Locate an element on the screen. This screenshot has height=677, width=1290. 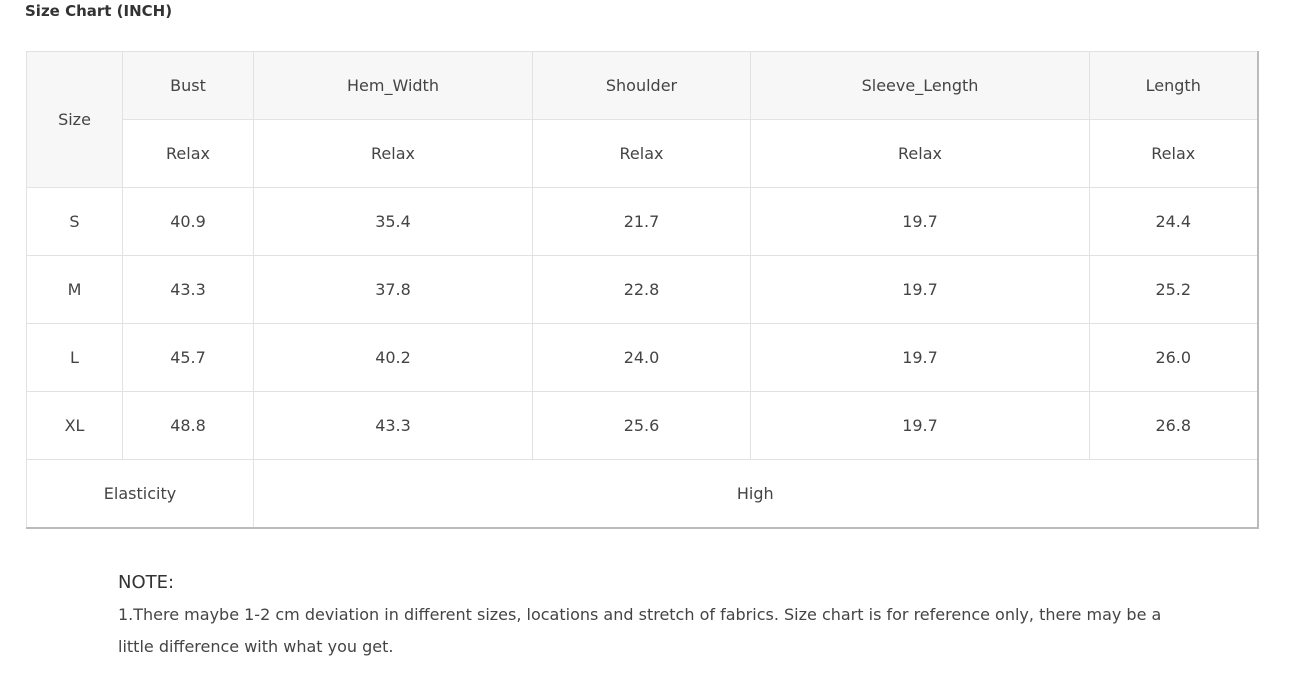
value-cell: 24.0 is located at coordinates (641, 357).